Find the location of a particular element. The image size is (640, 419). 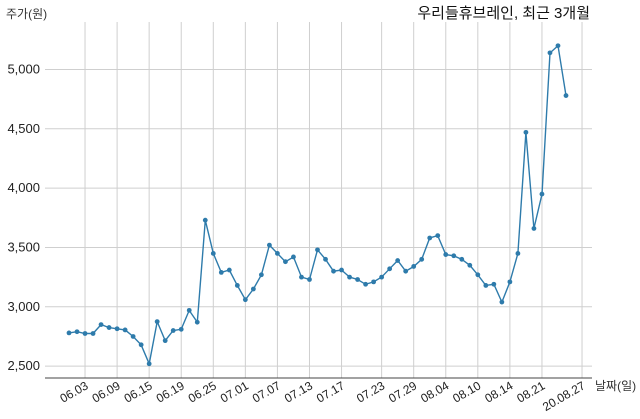

x-tick-label: 06.19 is located at coordinates (170, 391).